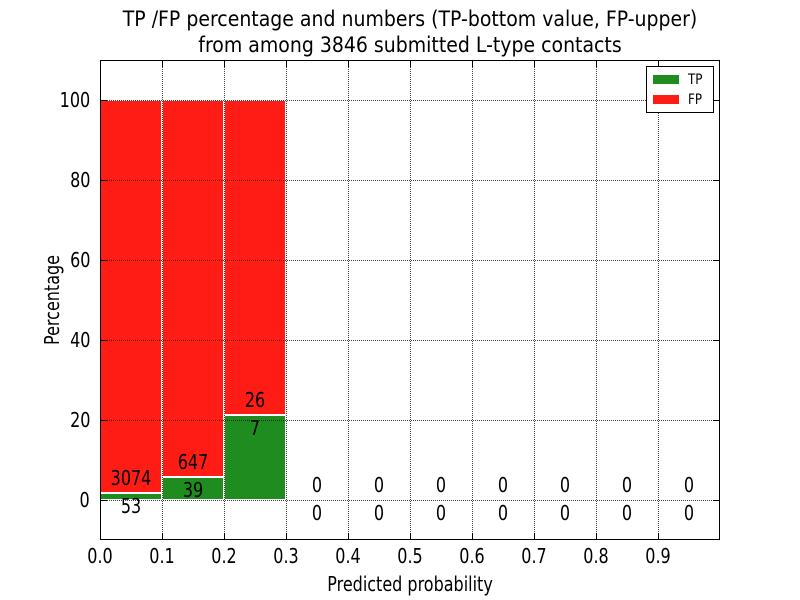 The image size is (800, 600). Describe the element at coordinates (680, 89) in the screenshot. I see `legend: TP FP` at that location.